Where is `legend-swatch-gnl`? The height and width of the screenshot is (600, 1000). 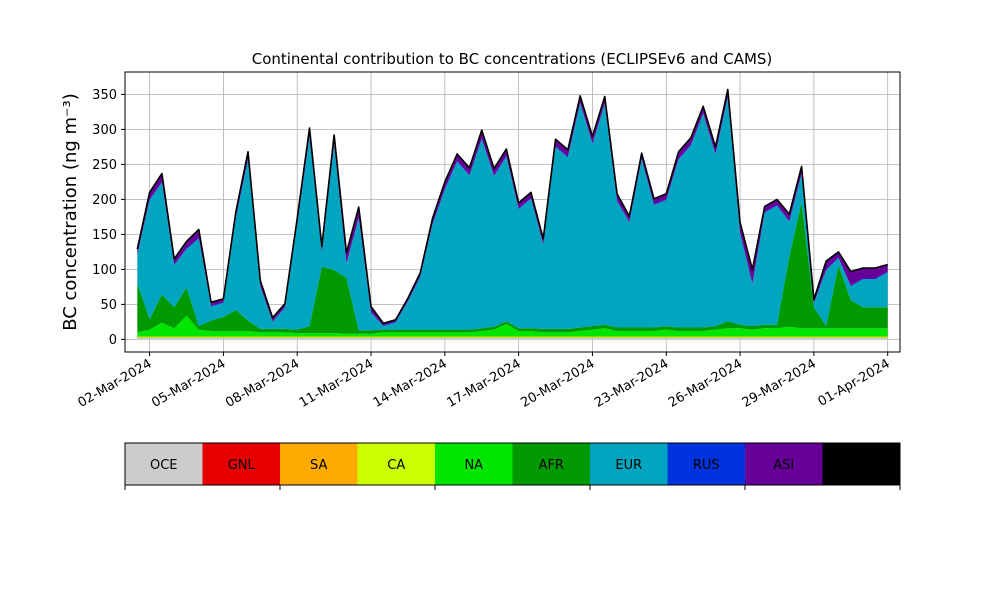 legend-swatch-gnl is located at coordinates (241, 464).